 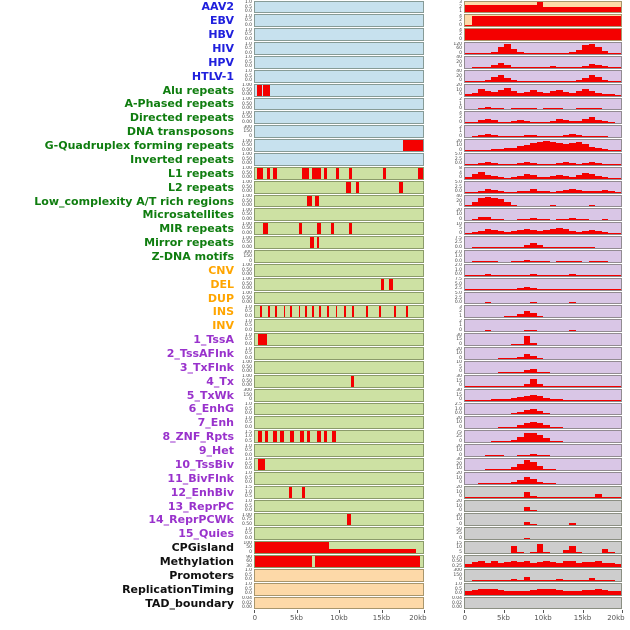 What do you see at coordinates (222, 21) in the screenshot?
I see `track-label: EBV` at bounding box center [222, 21].